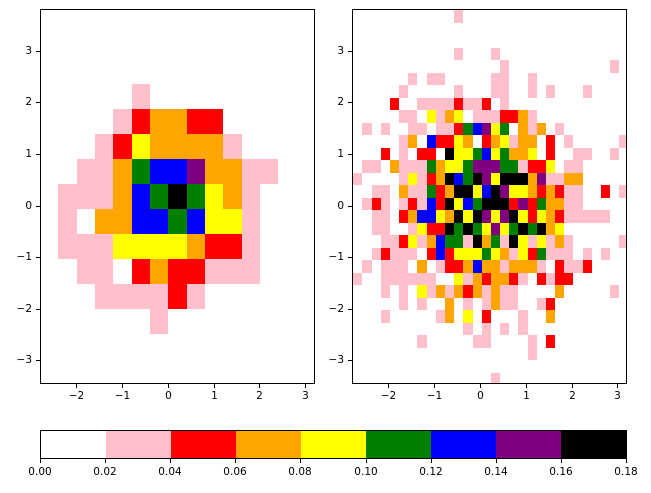 Image resolution: width=651 pixels, height=493 pixels. I want to click on colorbar-tick-label: 0.10, so click(366, 472).